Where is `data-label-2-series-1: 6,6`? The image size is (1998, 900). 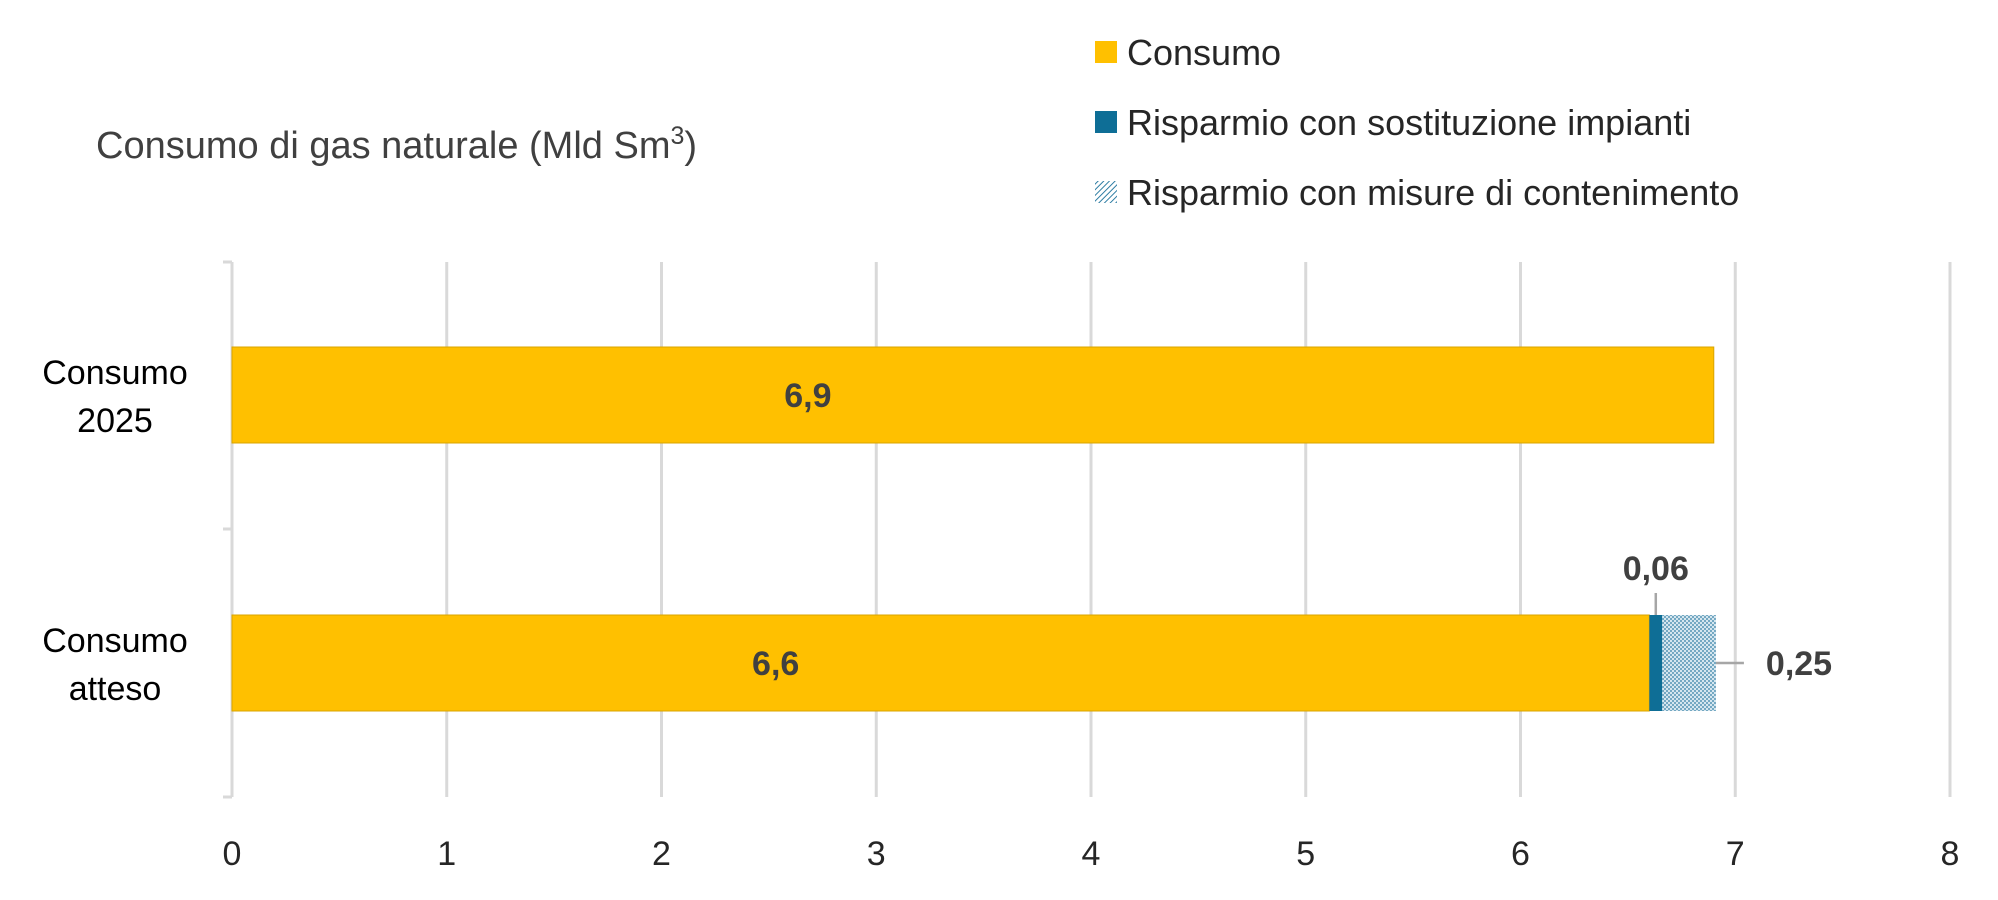
data-label-2-series-1: 6,6 is located at coordinates (775, 664).